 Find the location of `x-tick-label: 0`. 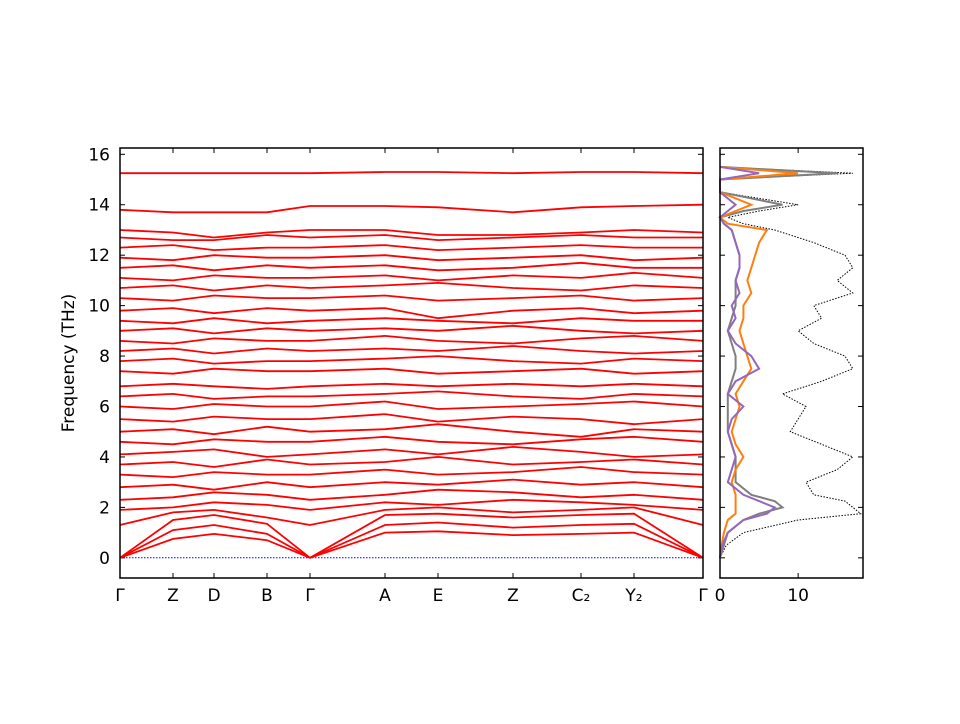

x-tick-label: 0 is located at coordinates (720, 596).